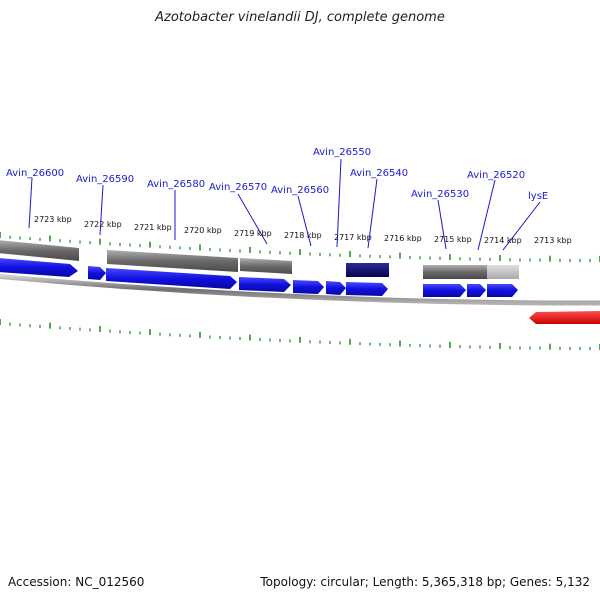 Image resolution: width=600 pixels, height=600 pixels. What do you see at coordinates (176, 184) in the screenshot?
I see `gene-label-avin-26580: Avin_26580` at bounding box center [176, 184].